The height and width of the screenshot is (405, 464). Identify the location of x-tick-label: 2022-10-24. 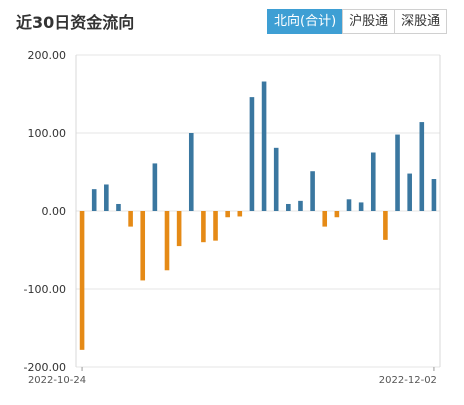
(57, 380).